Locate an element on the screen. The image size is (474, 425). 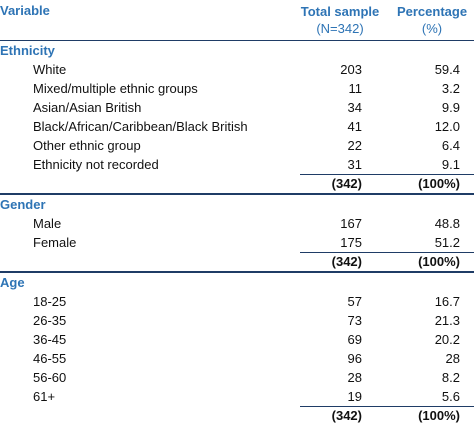
row-count: 19 is located at coordinates (354, 396).